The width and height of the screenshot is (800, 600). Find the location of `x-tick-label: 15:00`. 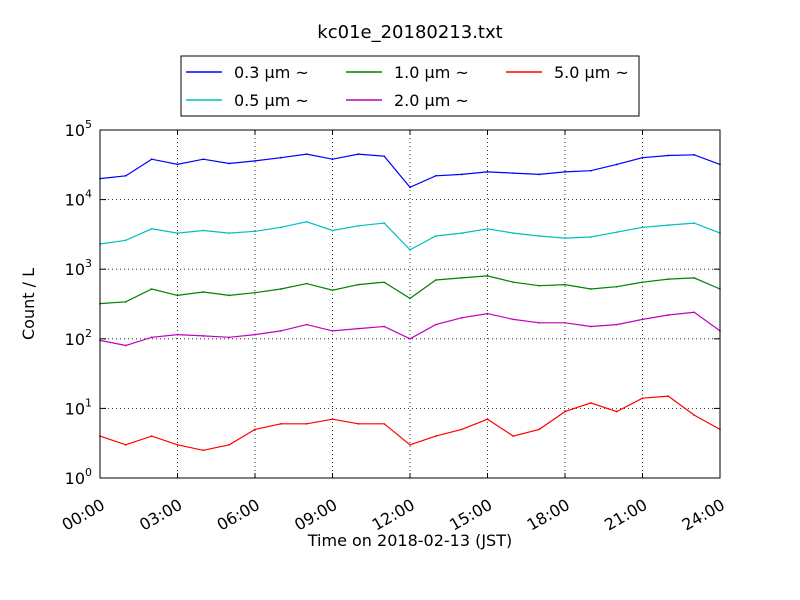

x-tick-label: 15:00 is located at coordinates (470, 515).